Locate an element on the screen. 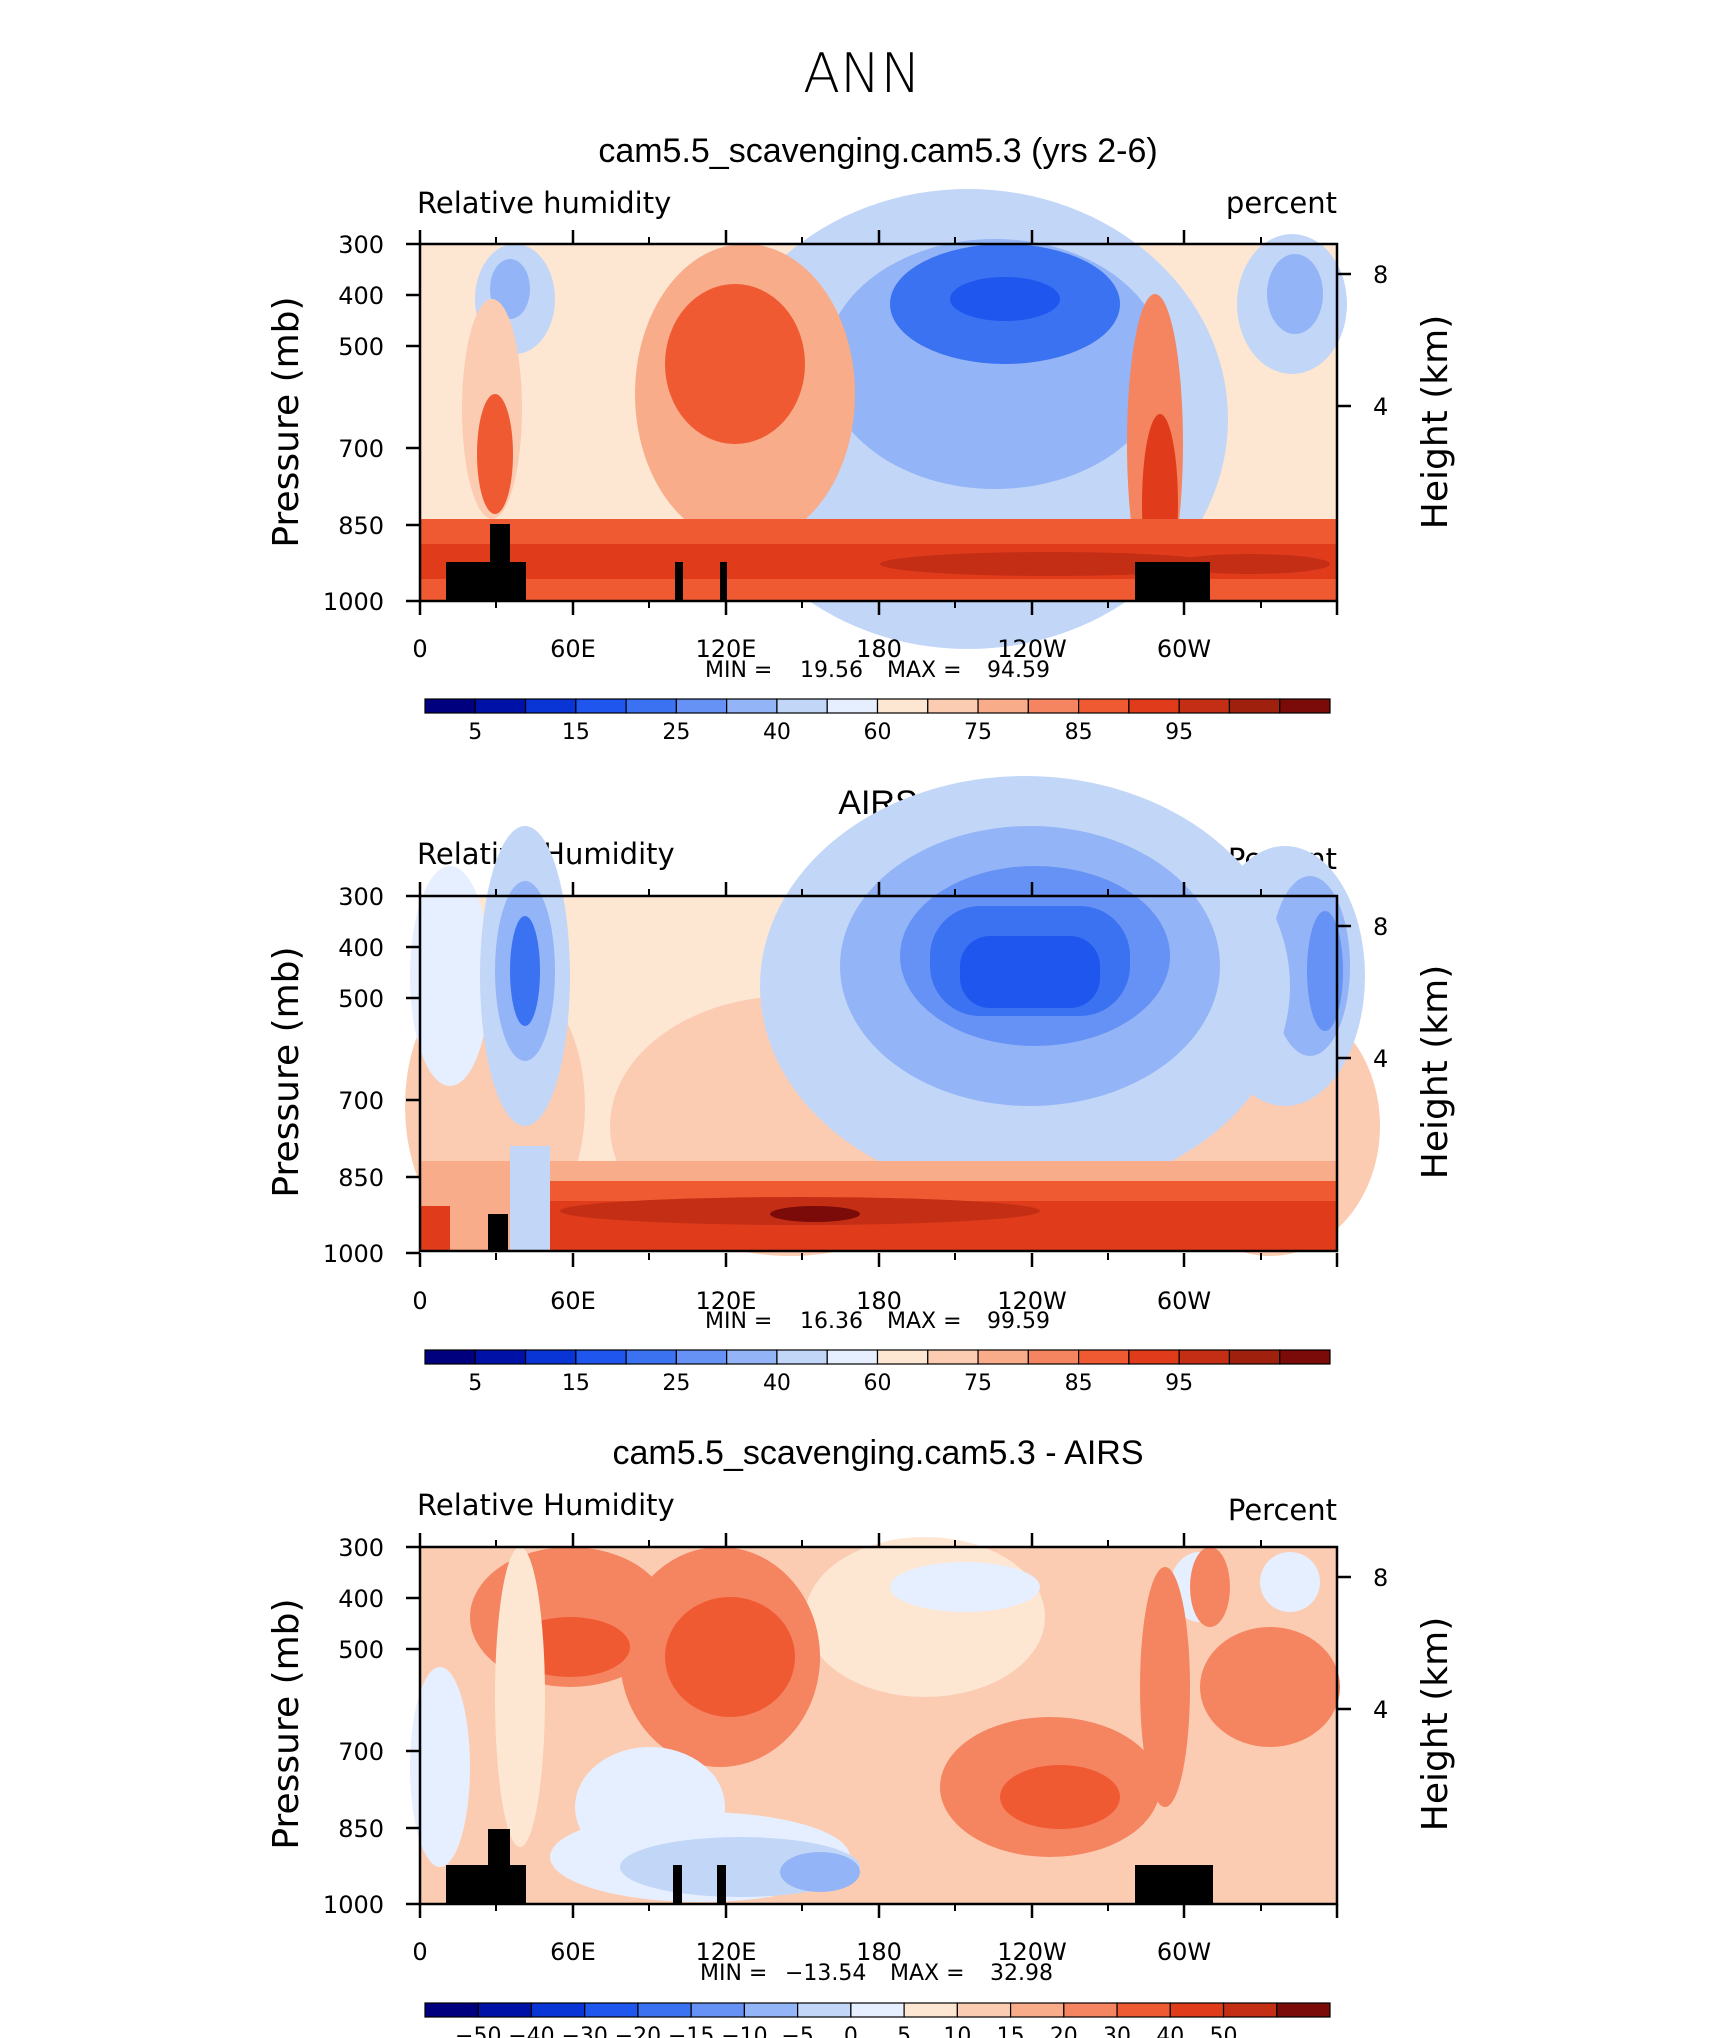 The width and height of the screenshot is (1710, 2038). colorbar-label: 85 is located at coordinates (1079, 1383).